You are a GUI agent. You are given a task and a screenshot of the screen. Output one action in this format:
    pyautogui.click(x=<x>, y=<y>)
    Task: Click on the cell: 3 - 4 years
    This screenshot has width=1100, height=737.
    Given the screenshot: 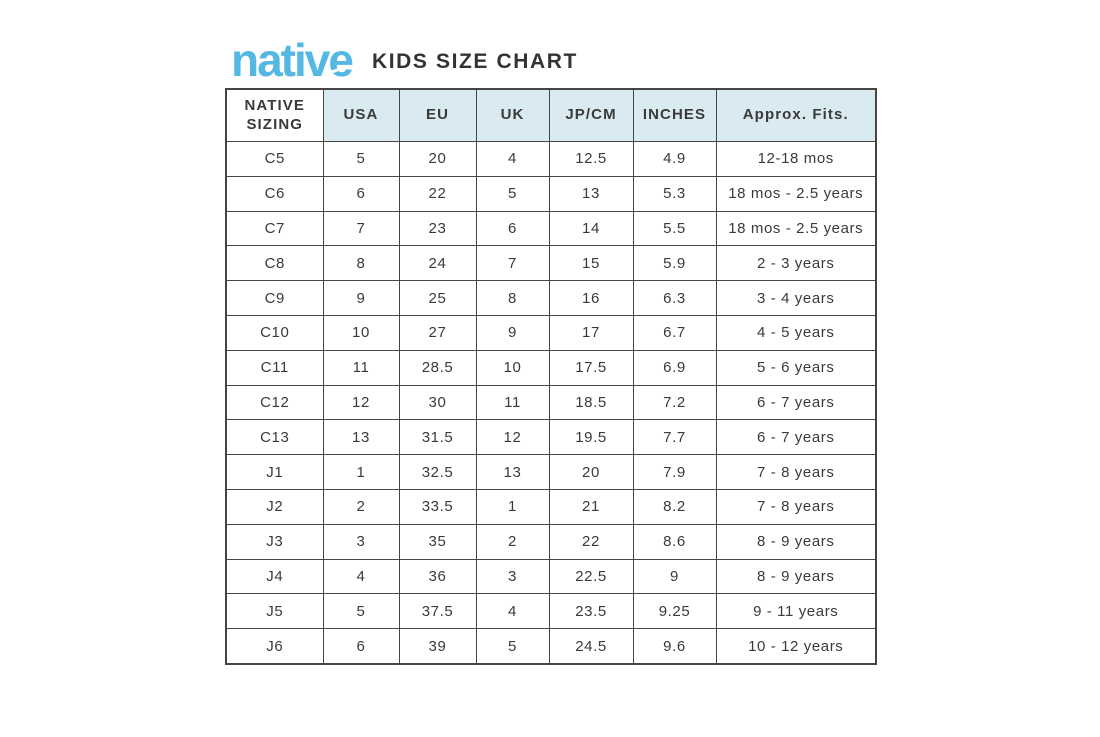 What is the action you would take?
    pyautogui.click(x=796, y=298)
    